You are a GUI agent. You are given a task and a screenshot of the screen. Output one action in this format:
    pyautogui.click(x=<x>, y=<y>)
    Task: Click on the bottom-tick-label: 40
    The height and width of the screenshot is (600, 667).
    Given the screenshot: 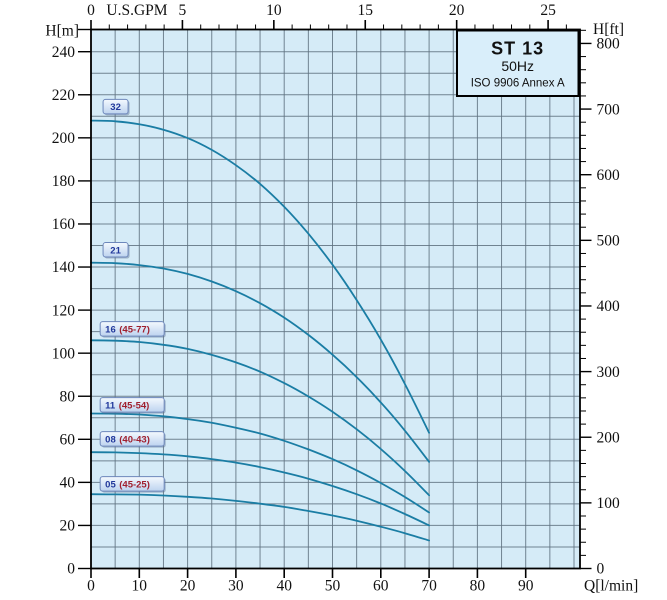 What is the action you would take?
    pyautogui.click(x=284, y=586)
    